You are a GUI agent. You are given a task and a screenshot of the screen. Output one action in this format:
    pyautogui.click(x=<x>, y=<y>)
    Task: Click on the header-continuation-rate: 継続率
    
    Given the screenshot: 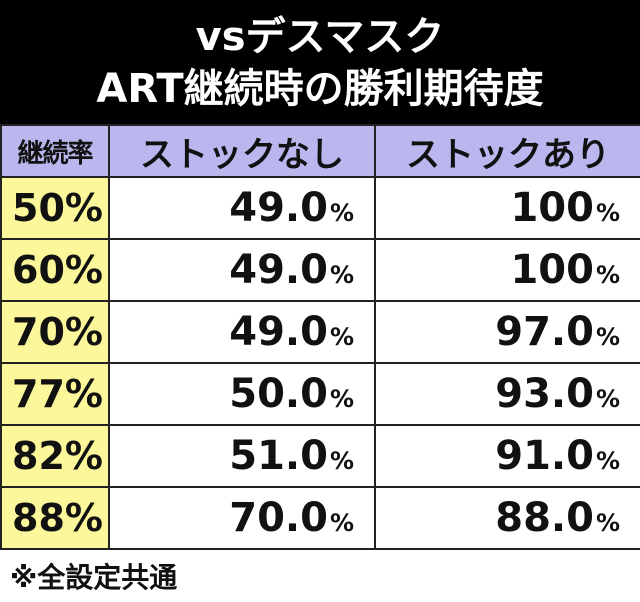 What is the action you would take?
    pyautogui.click(x=55, y=151)
    